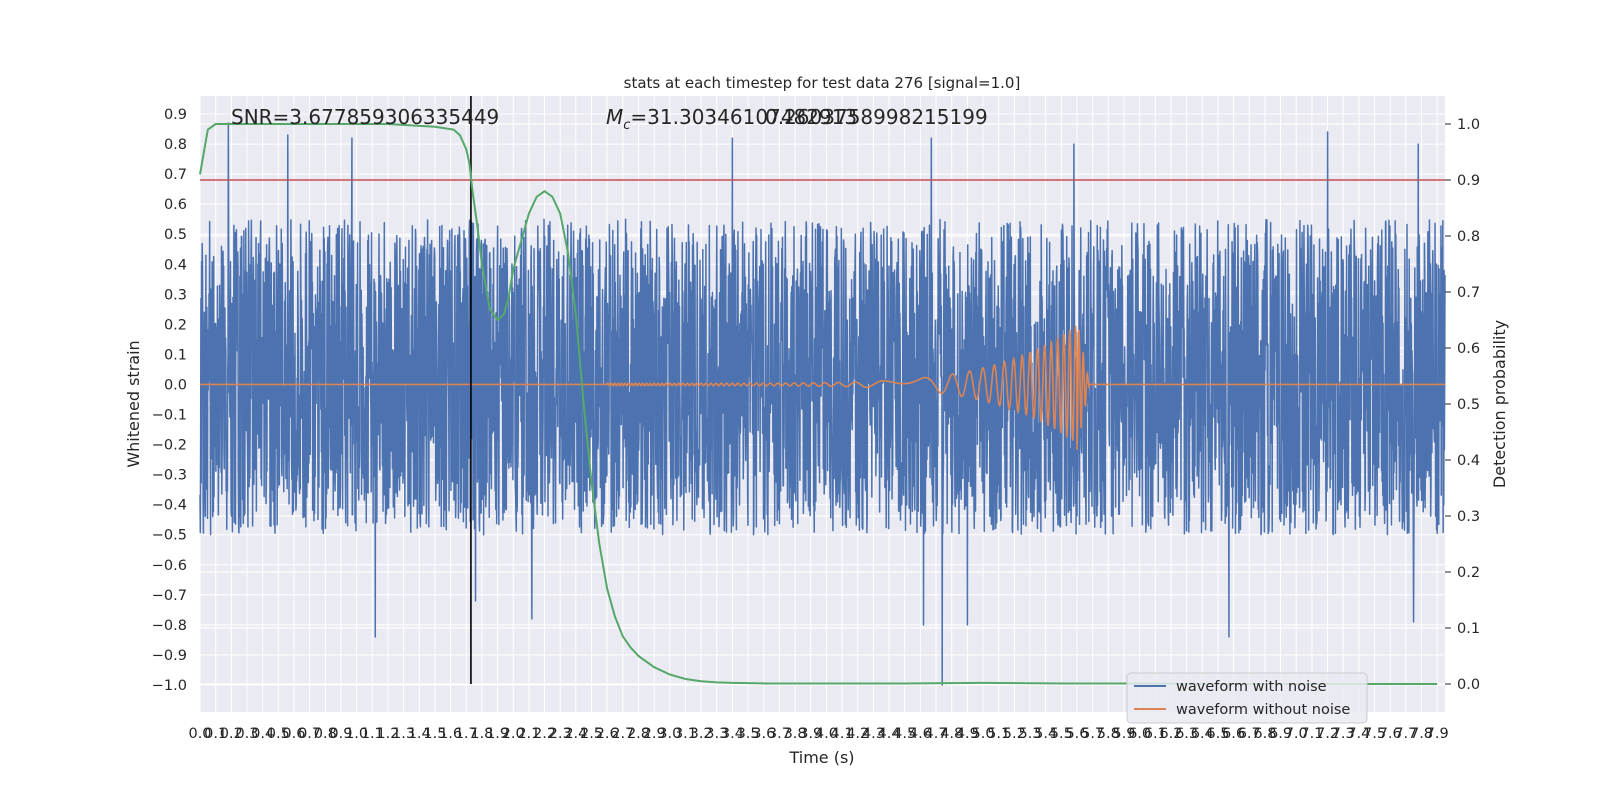  What do you see at coordinates (1186, 734) in the screenshot?
I see `x-tick-label: 6.3` at bounding box center [1186, 734].